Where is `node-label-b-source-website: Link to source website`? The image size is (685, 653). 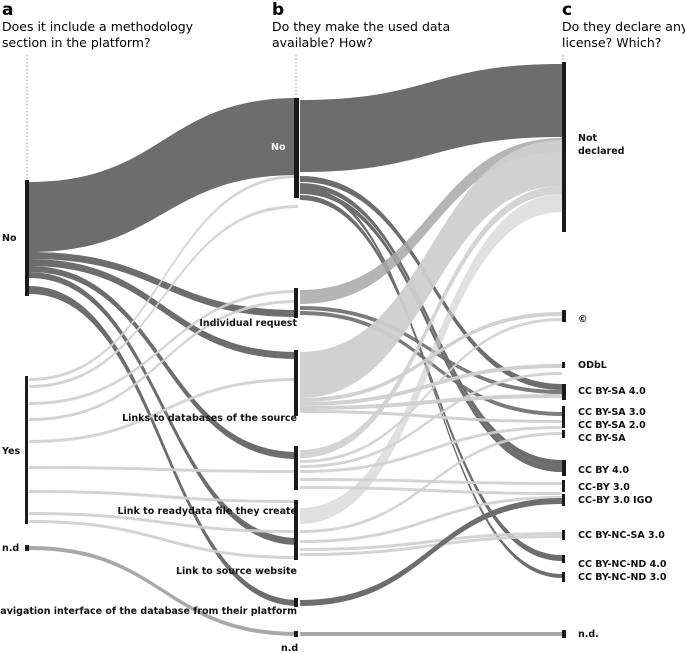 node-label-b-source-website: Link to source website is located at coordinates (236, 571).